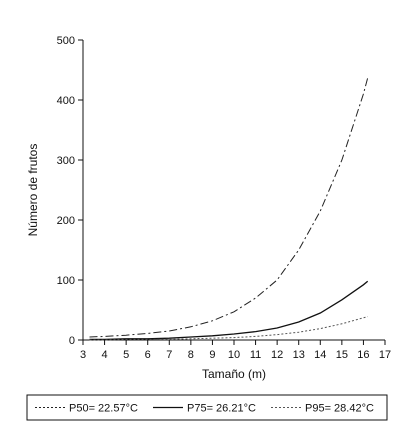 The width and height of the screenshot is (417, 428). I want to click on x-axis-ticks: 3 4 5 6 7 8 9 10 11 12 13 14 15 16 17, so click(235, 350).